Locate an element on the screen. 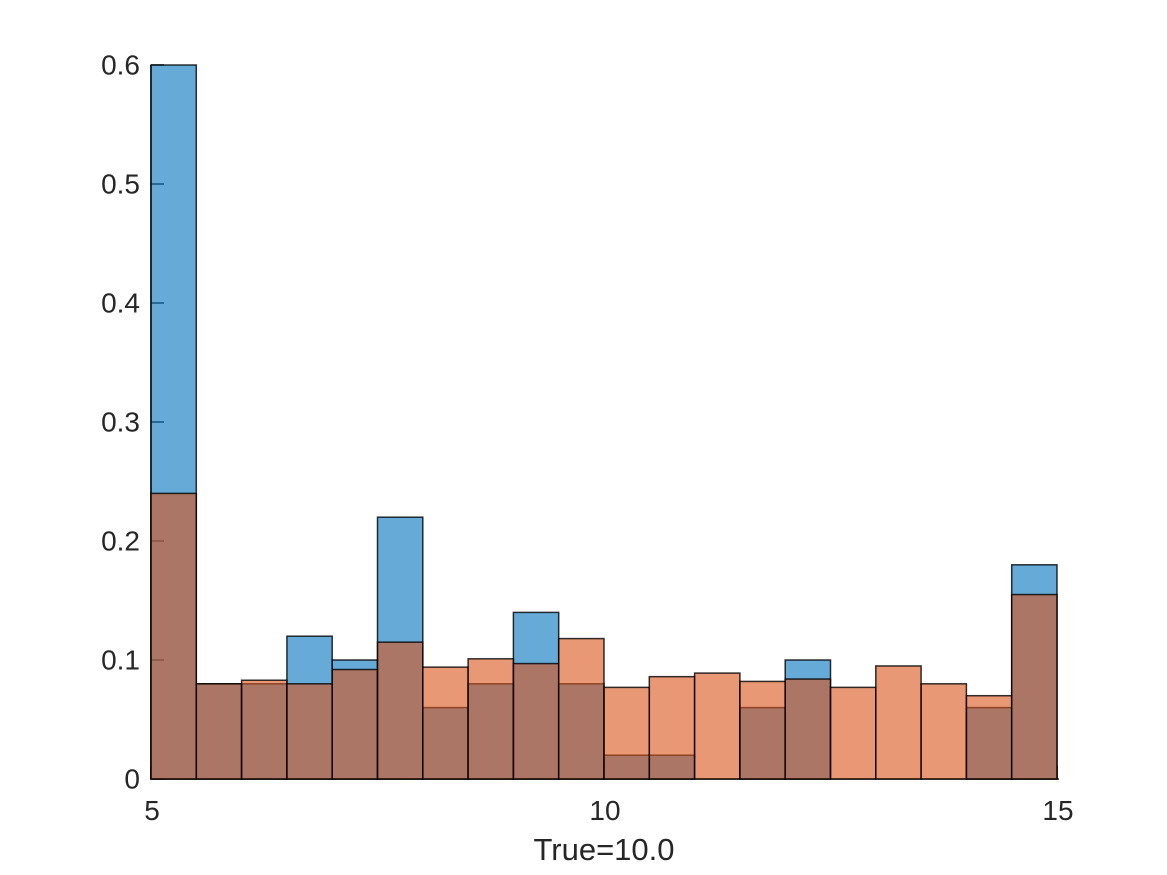 Image resolution: width=1167 pixels, height=875 pixels. x-tick-label: 5 is located at coordinates (152, 810).